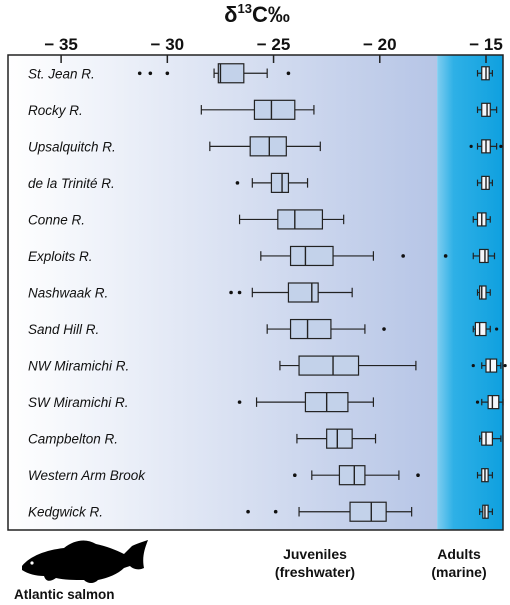  What do you see at coordinates (71, 183) in the screenshot?
I see `river-label: de la Trinité R.` at bounding box center [71, 183].